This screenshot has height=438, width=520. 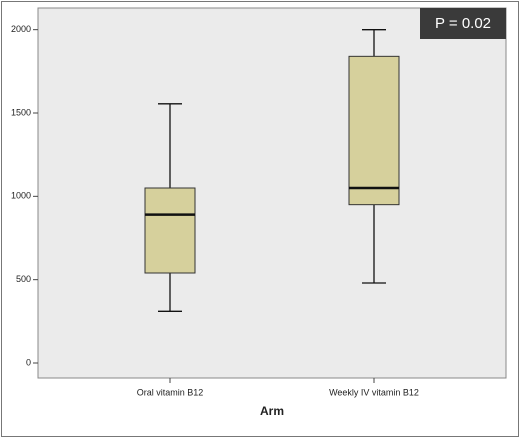 I want to click on x-tick-label: Weekly IV vitamin B12, so click(x=374, y=392).